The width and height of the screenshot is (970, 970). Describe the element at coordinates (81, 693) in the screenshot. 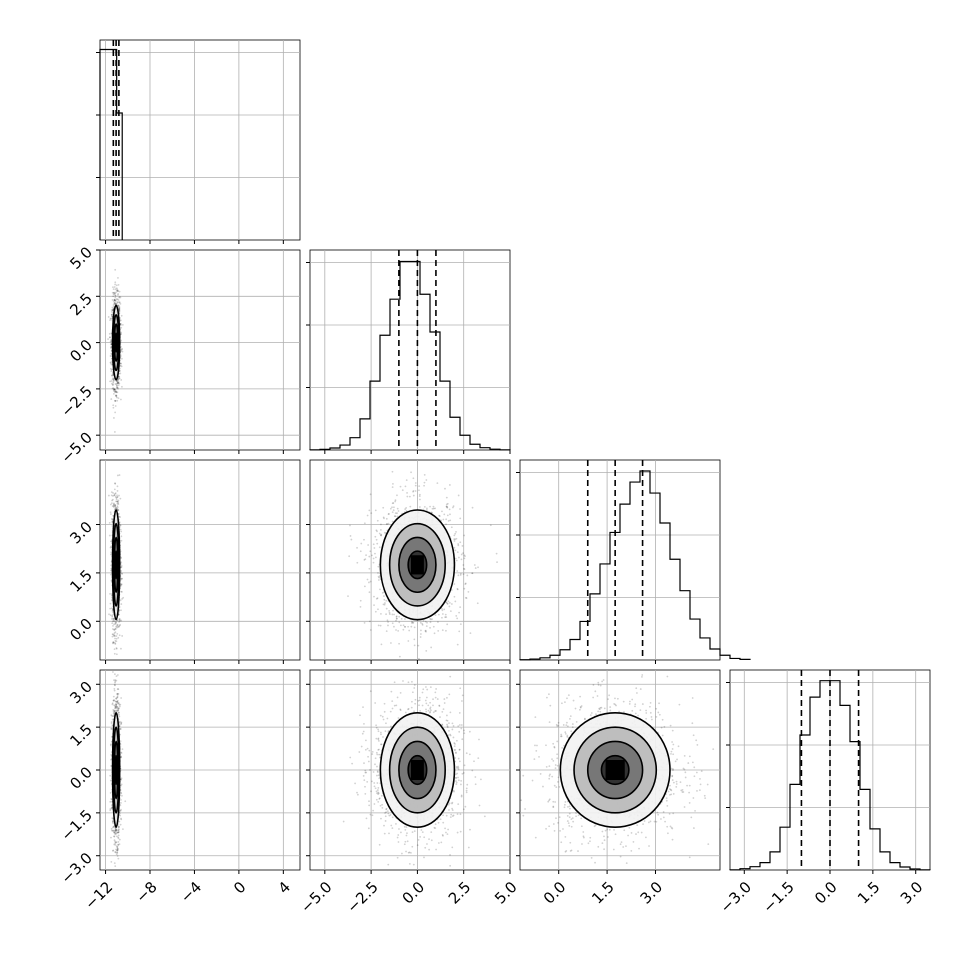

I see `y-tick-label: 3.0` at that location.